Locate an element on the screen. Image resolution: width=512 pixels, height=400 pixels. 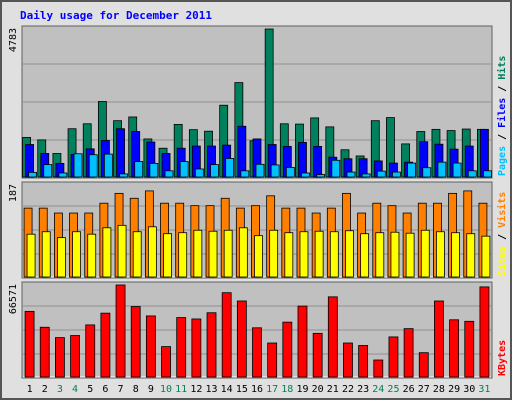
x-tick-label-day-8: 8 is located at coordinates (136, 389).